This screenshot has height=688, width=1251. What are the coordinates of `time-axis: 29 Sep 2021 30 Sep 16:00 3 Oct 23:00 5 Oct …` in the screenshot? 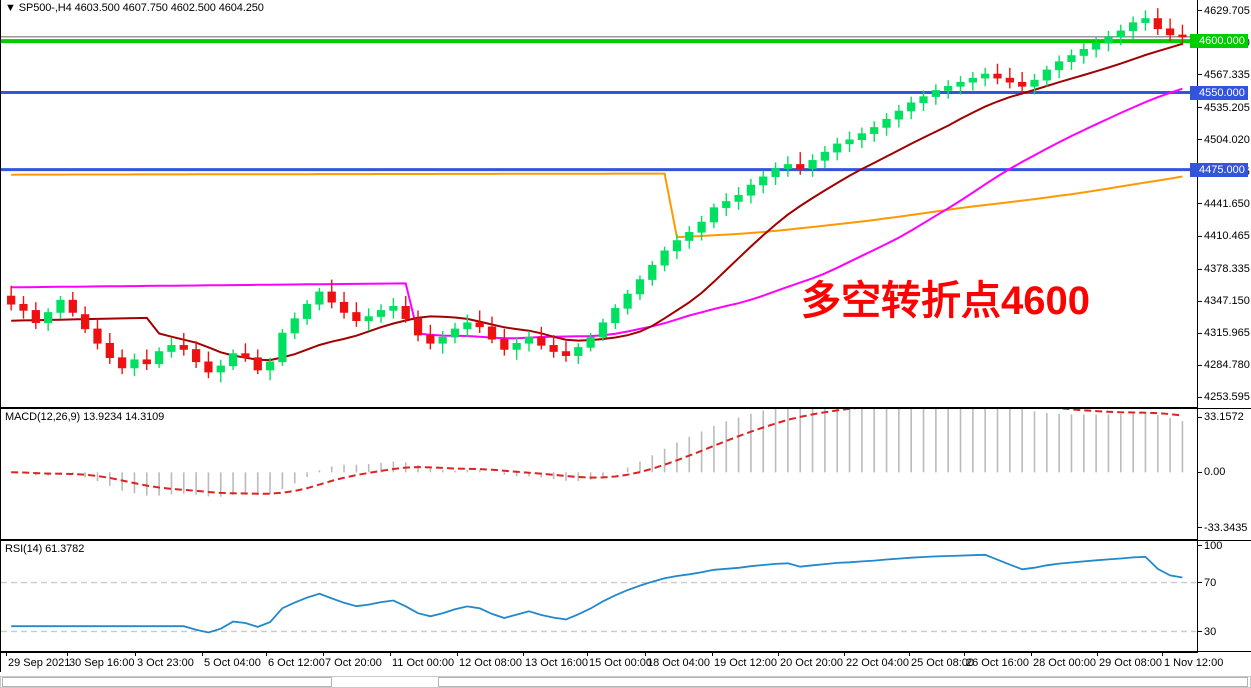 It's located at (611, 662).